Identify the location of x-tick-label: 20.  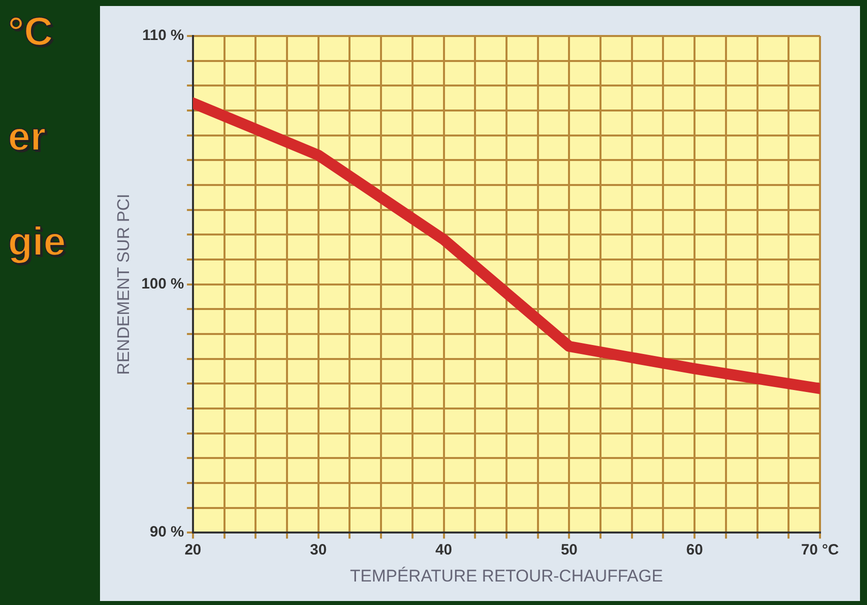
(193, 550).